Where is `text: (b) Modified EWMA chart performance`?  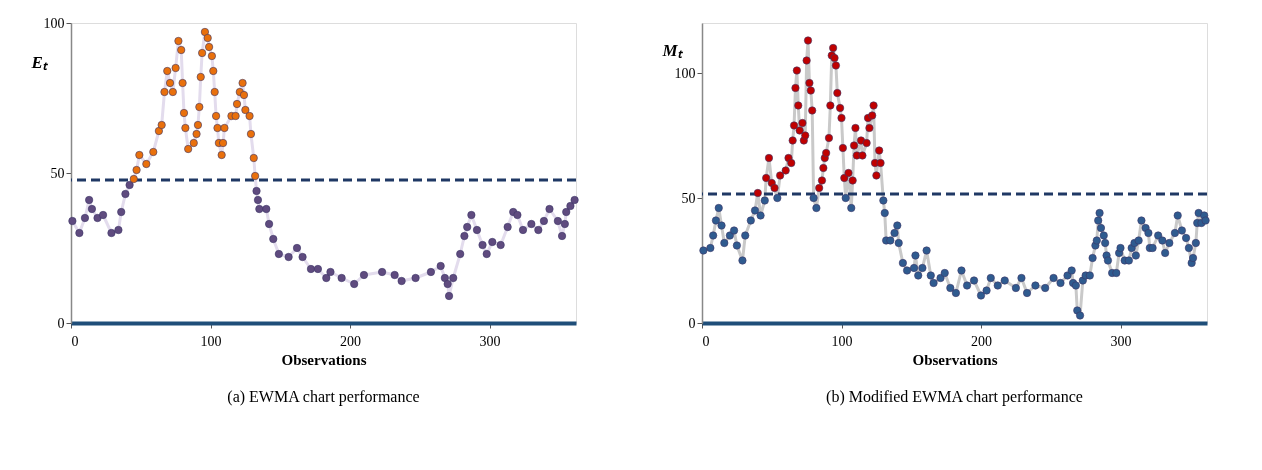 text: (b) Modified EWMA chart performance is located at coordinates (954, 397).